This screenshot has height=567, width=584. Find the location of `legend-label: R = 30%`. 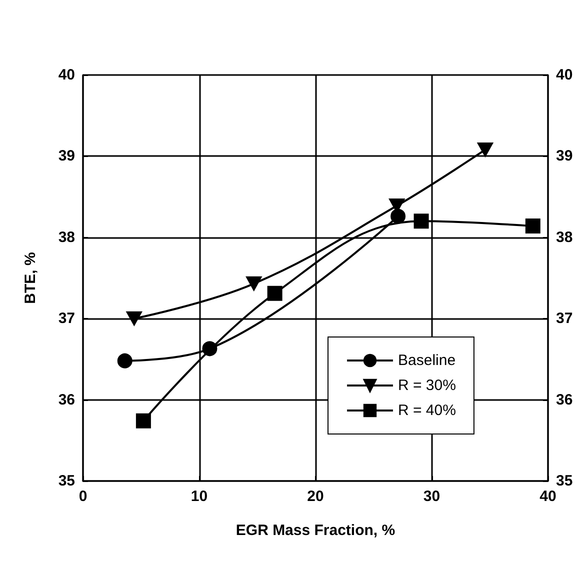

legend-label: R = 30% is located at coordinates (427, 385).